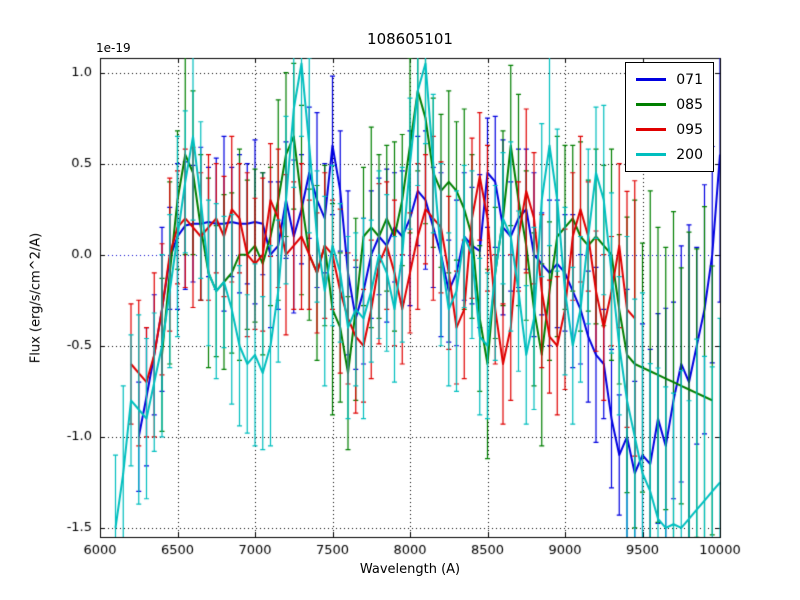  I want to click on legend-entry-200: 200, so click(669, 154).